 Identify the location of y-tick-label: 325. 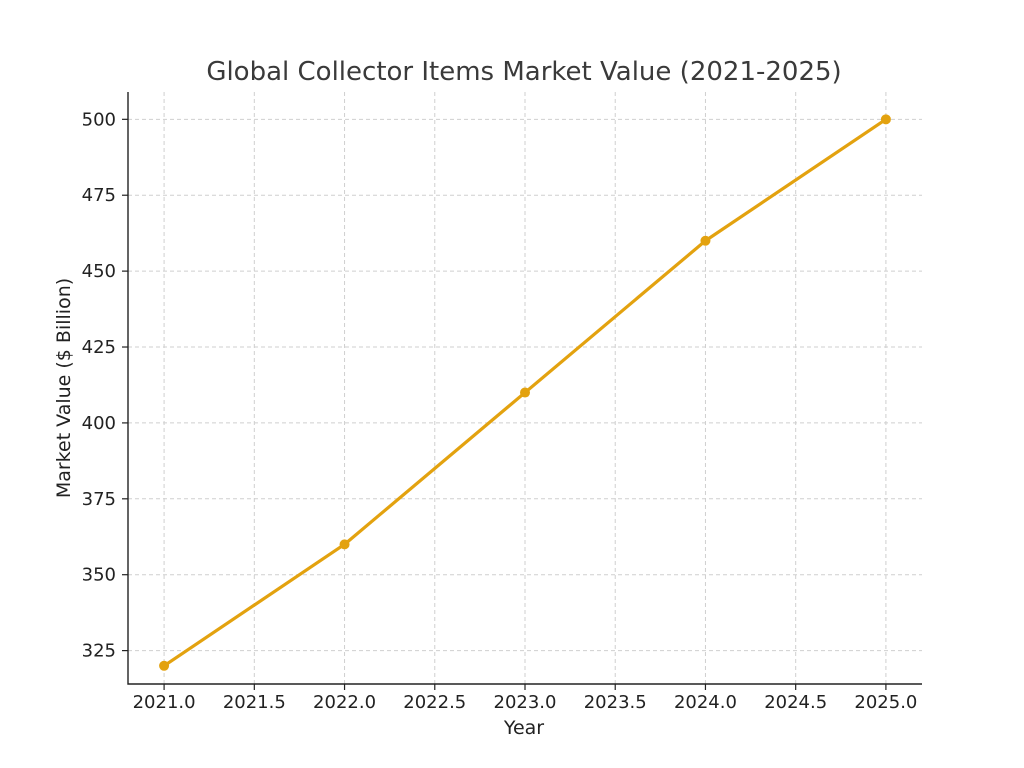
(99, 651).